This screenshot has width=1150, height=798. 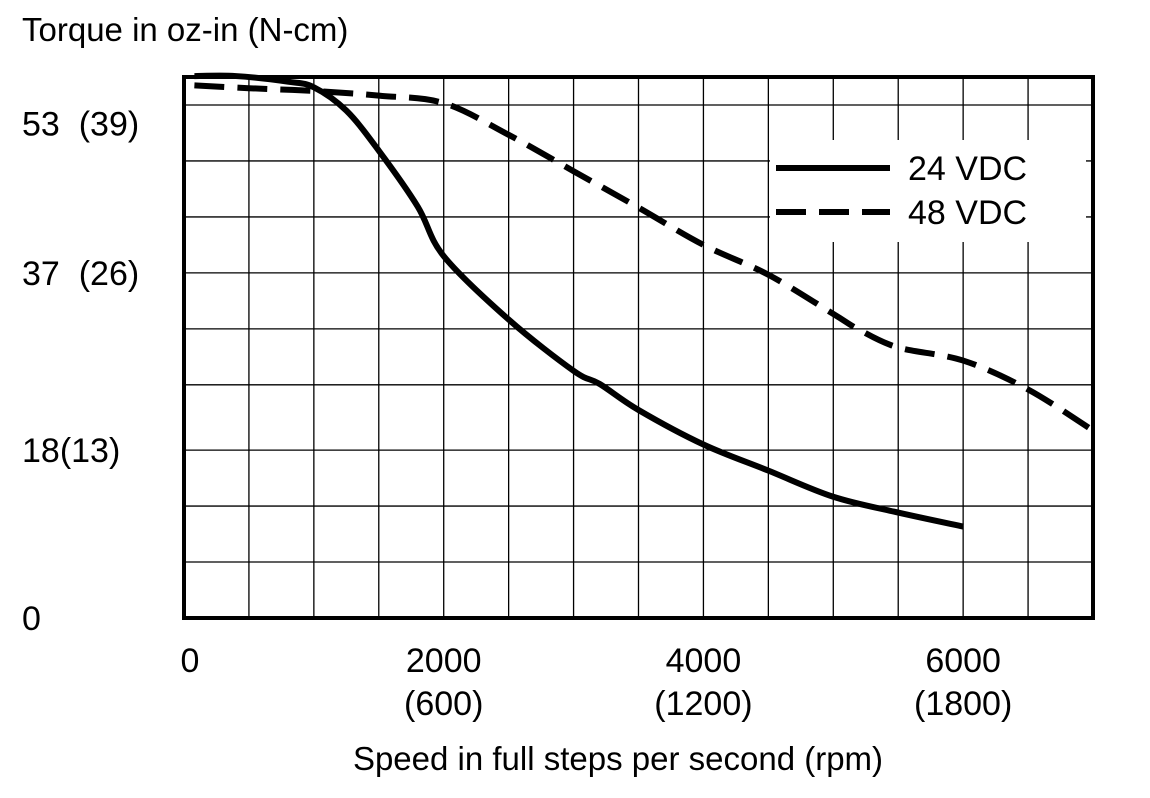 I want to click on legend-label: 24 VDC, so click(x=967, y=169).